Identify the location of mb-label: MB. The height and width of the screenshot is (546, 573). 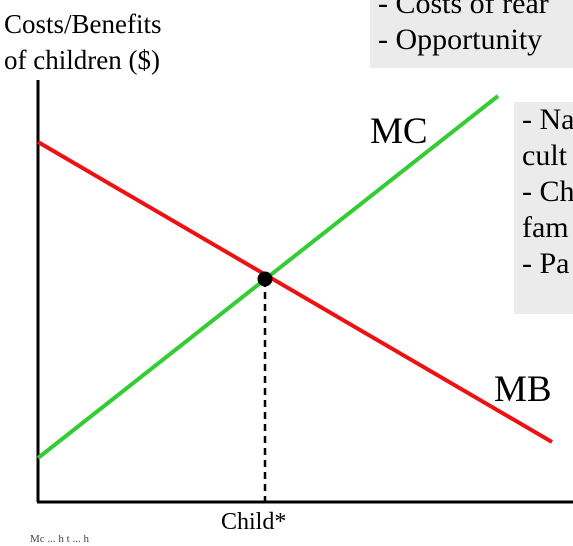
(523, 389).